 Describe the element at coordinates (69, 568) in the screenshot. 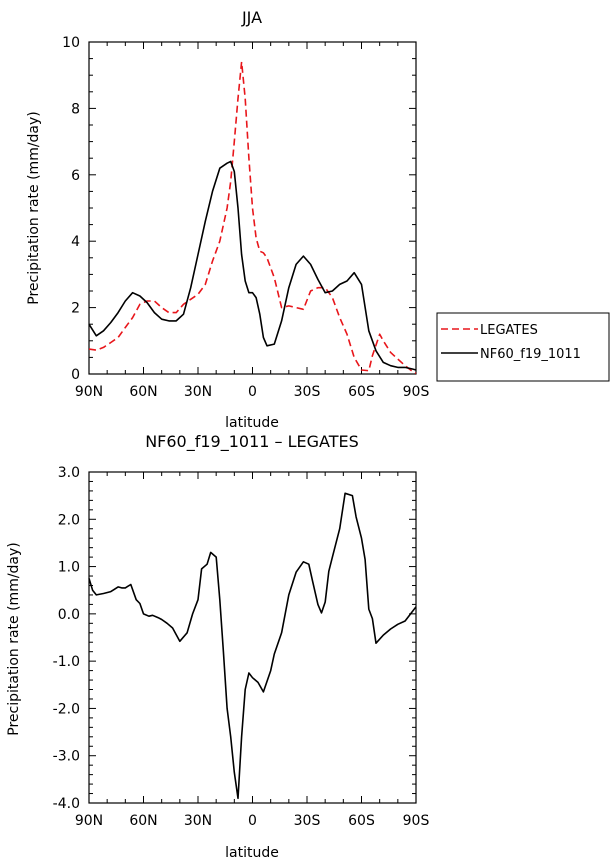

I see `bottom-y-tick-label: 1.0` at that location.